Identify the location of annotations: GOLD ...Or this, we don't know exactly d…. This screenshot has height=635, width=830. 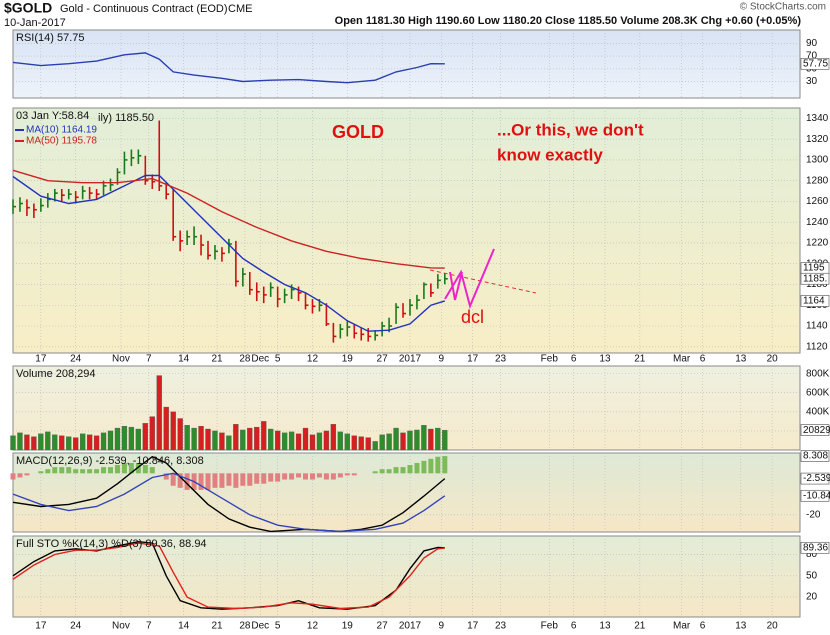
(488, 223).